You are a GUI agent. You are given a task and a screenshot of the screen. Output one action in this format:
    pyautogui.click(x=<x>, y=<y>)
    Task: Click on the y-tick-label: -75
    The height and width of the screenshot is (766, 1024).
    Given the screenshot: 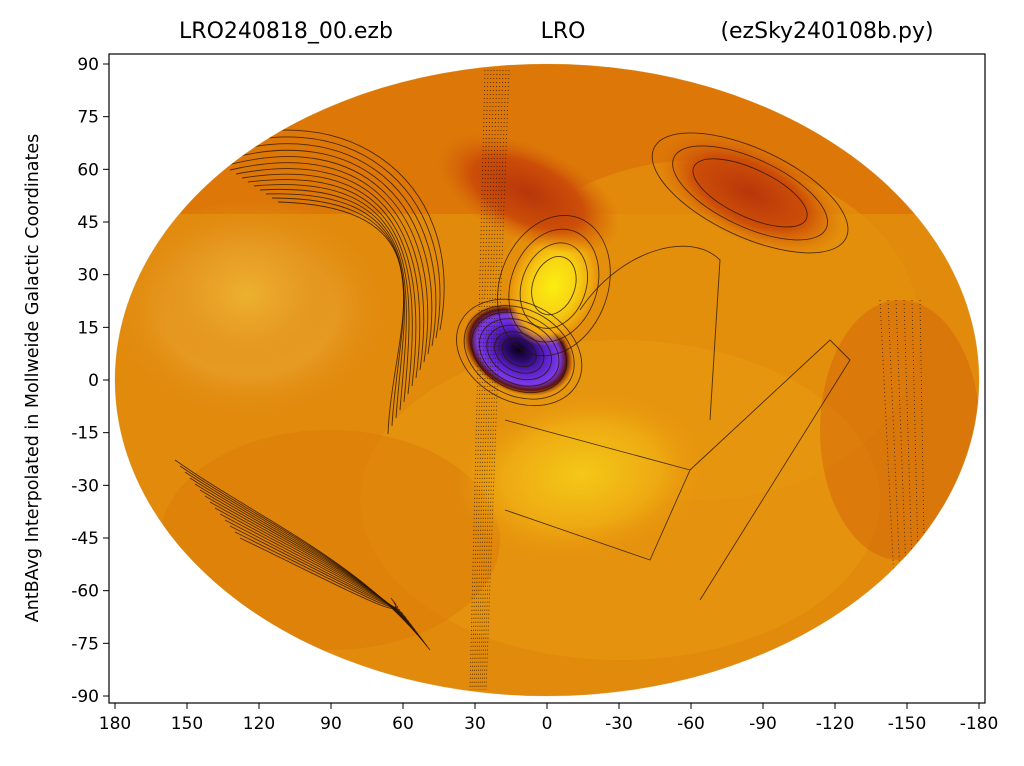 What is the action you would take?
    pyautogui.click(x=85, y=644)
    